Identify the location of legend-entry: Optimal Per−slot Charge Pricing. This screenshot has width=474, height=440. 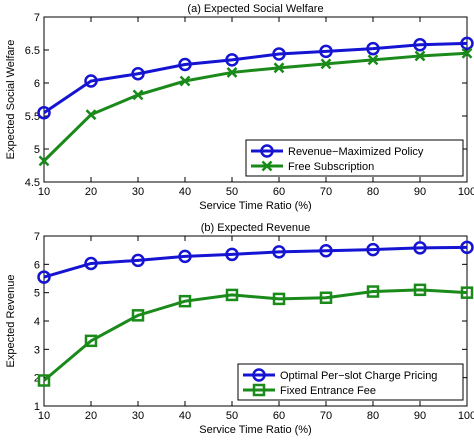
(358, 376).